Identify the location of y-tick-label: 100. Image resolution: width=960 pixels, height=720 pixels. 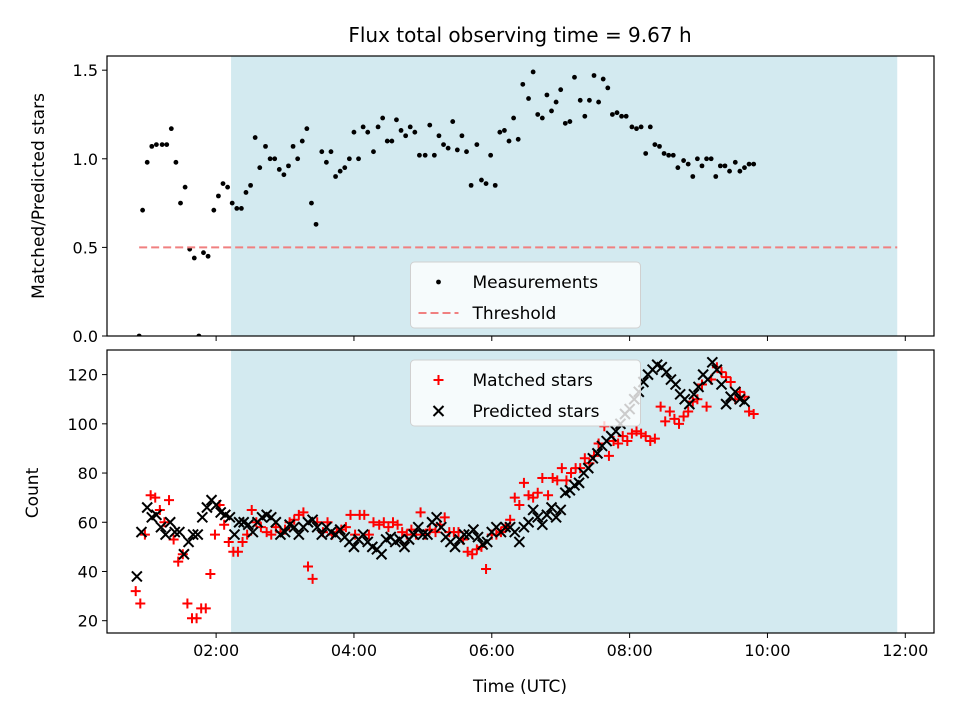
(82, 424).